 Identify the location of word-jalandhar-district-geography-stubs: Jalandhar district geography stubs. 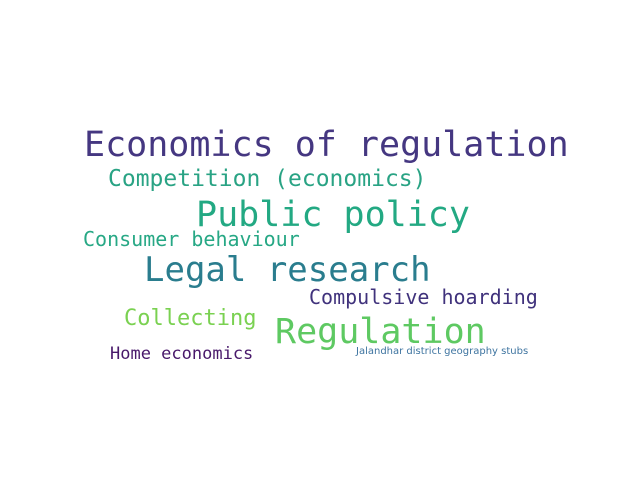
(442, 351).